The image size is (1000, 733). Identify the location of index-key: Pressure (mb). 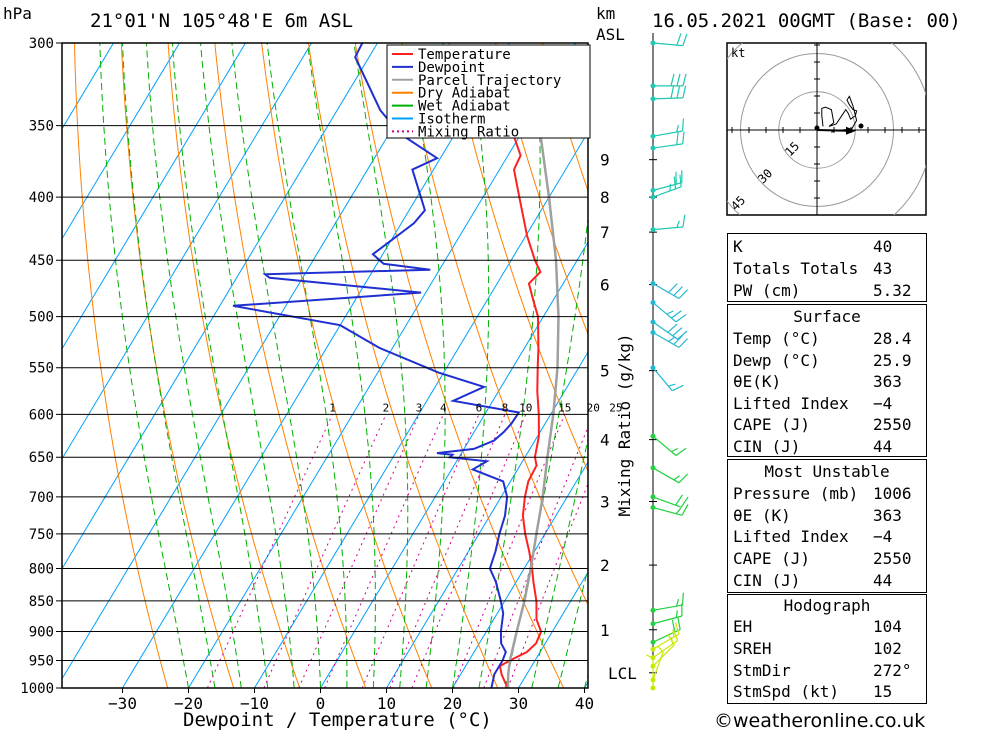
(796, 493).